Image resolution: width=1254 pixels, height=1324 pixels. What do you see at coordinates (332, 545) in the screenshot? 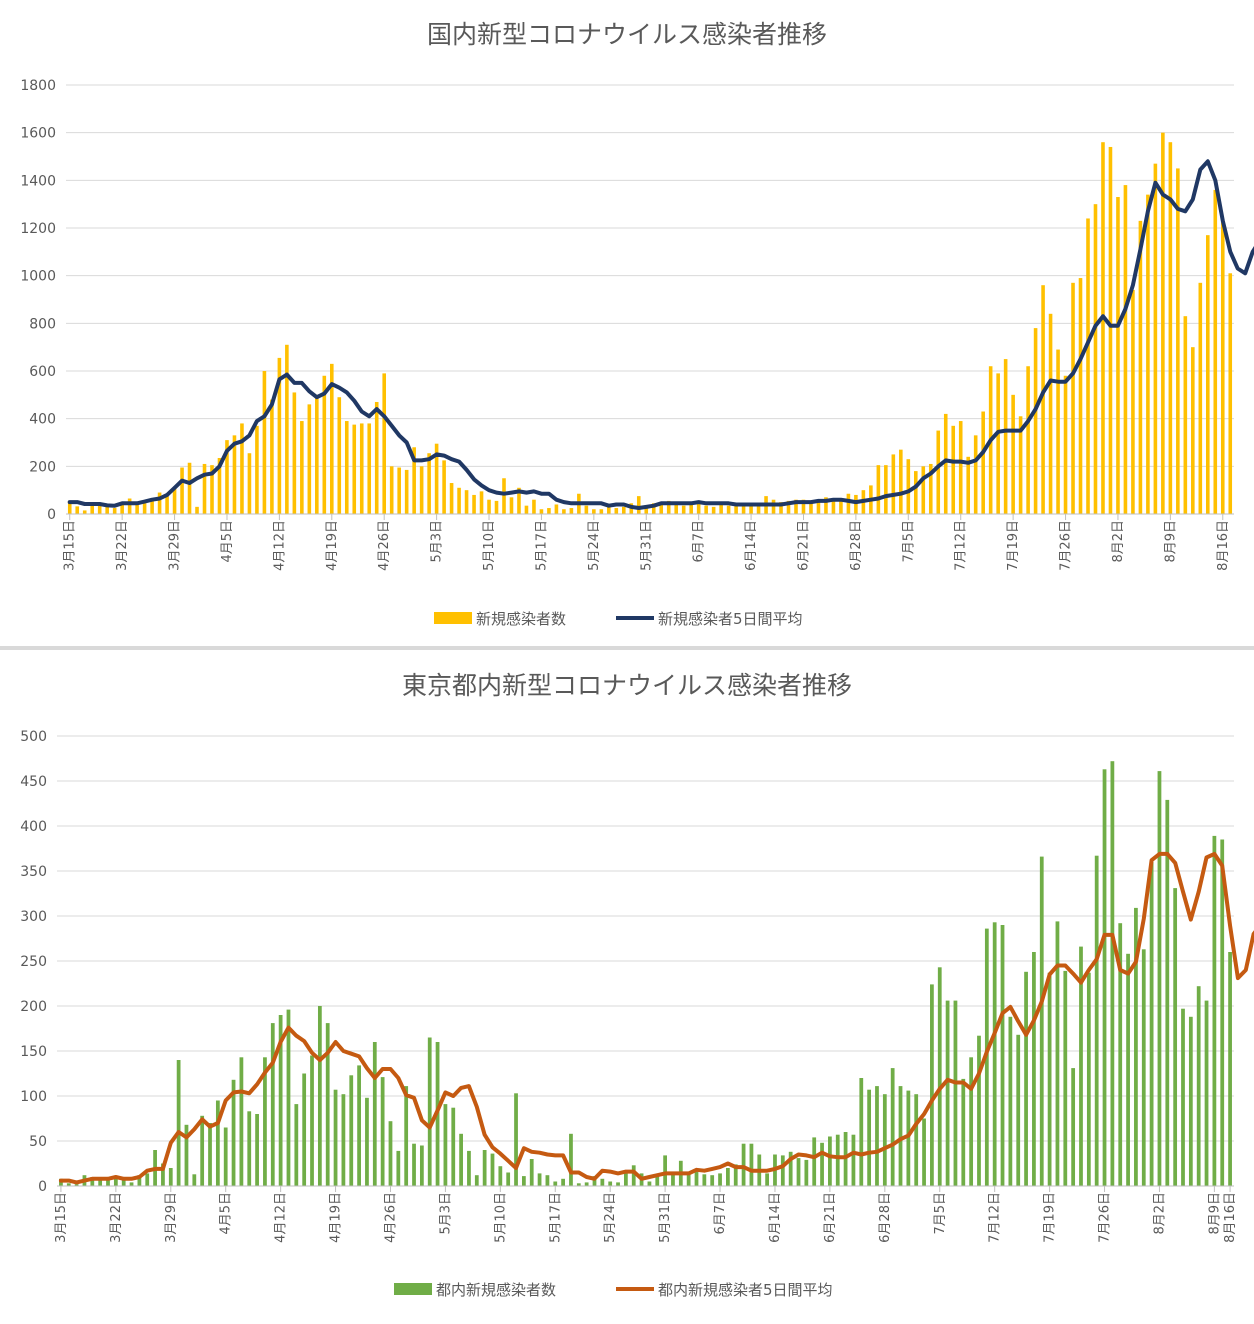
I see `x-tick-label: 4月19日` at bounding box center [332, 545].